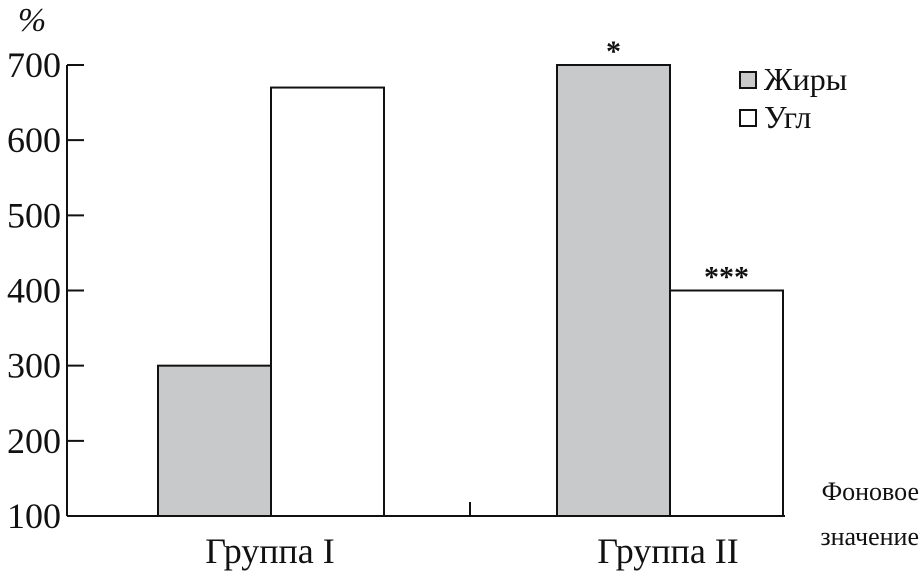 The width and height of the screenshot is (919, 574). What do you see at coordinates (32, 20) in the screenshot?
I see `y-axis-unit-label: %` at bounding box center [32, 20].